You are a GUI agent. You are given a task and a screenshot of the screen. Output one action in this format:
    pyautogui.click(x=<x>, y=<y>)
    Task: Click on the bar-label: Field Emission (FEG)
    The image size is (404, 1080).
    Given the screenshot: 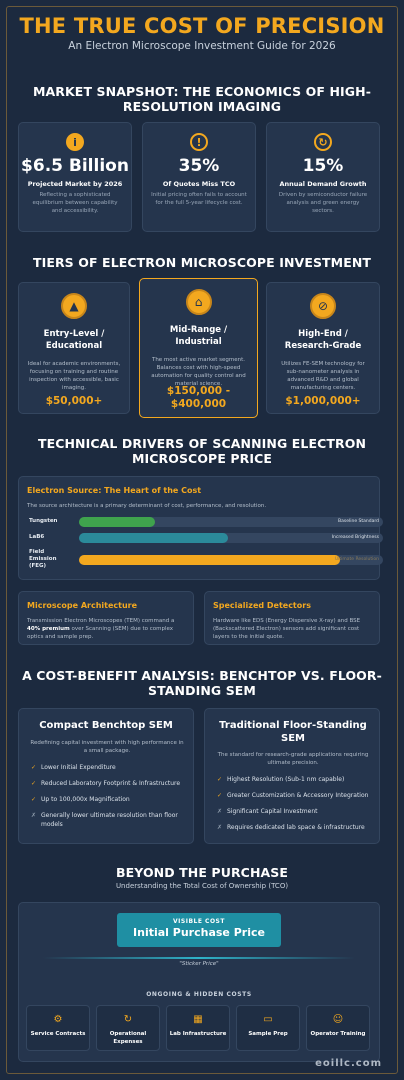 What is the action you would take?
    pyautogui.click(x=43, y=559)
    